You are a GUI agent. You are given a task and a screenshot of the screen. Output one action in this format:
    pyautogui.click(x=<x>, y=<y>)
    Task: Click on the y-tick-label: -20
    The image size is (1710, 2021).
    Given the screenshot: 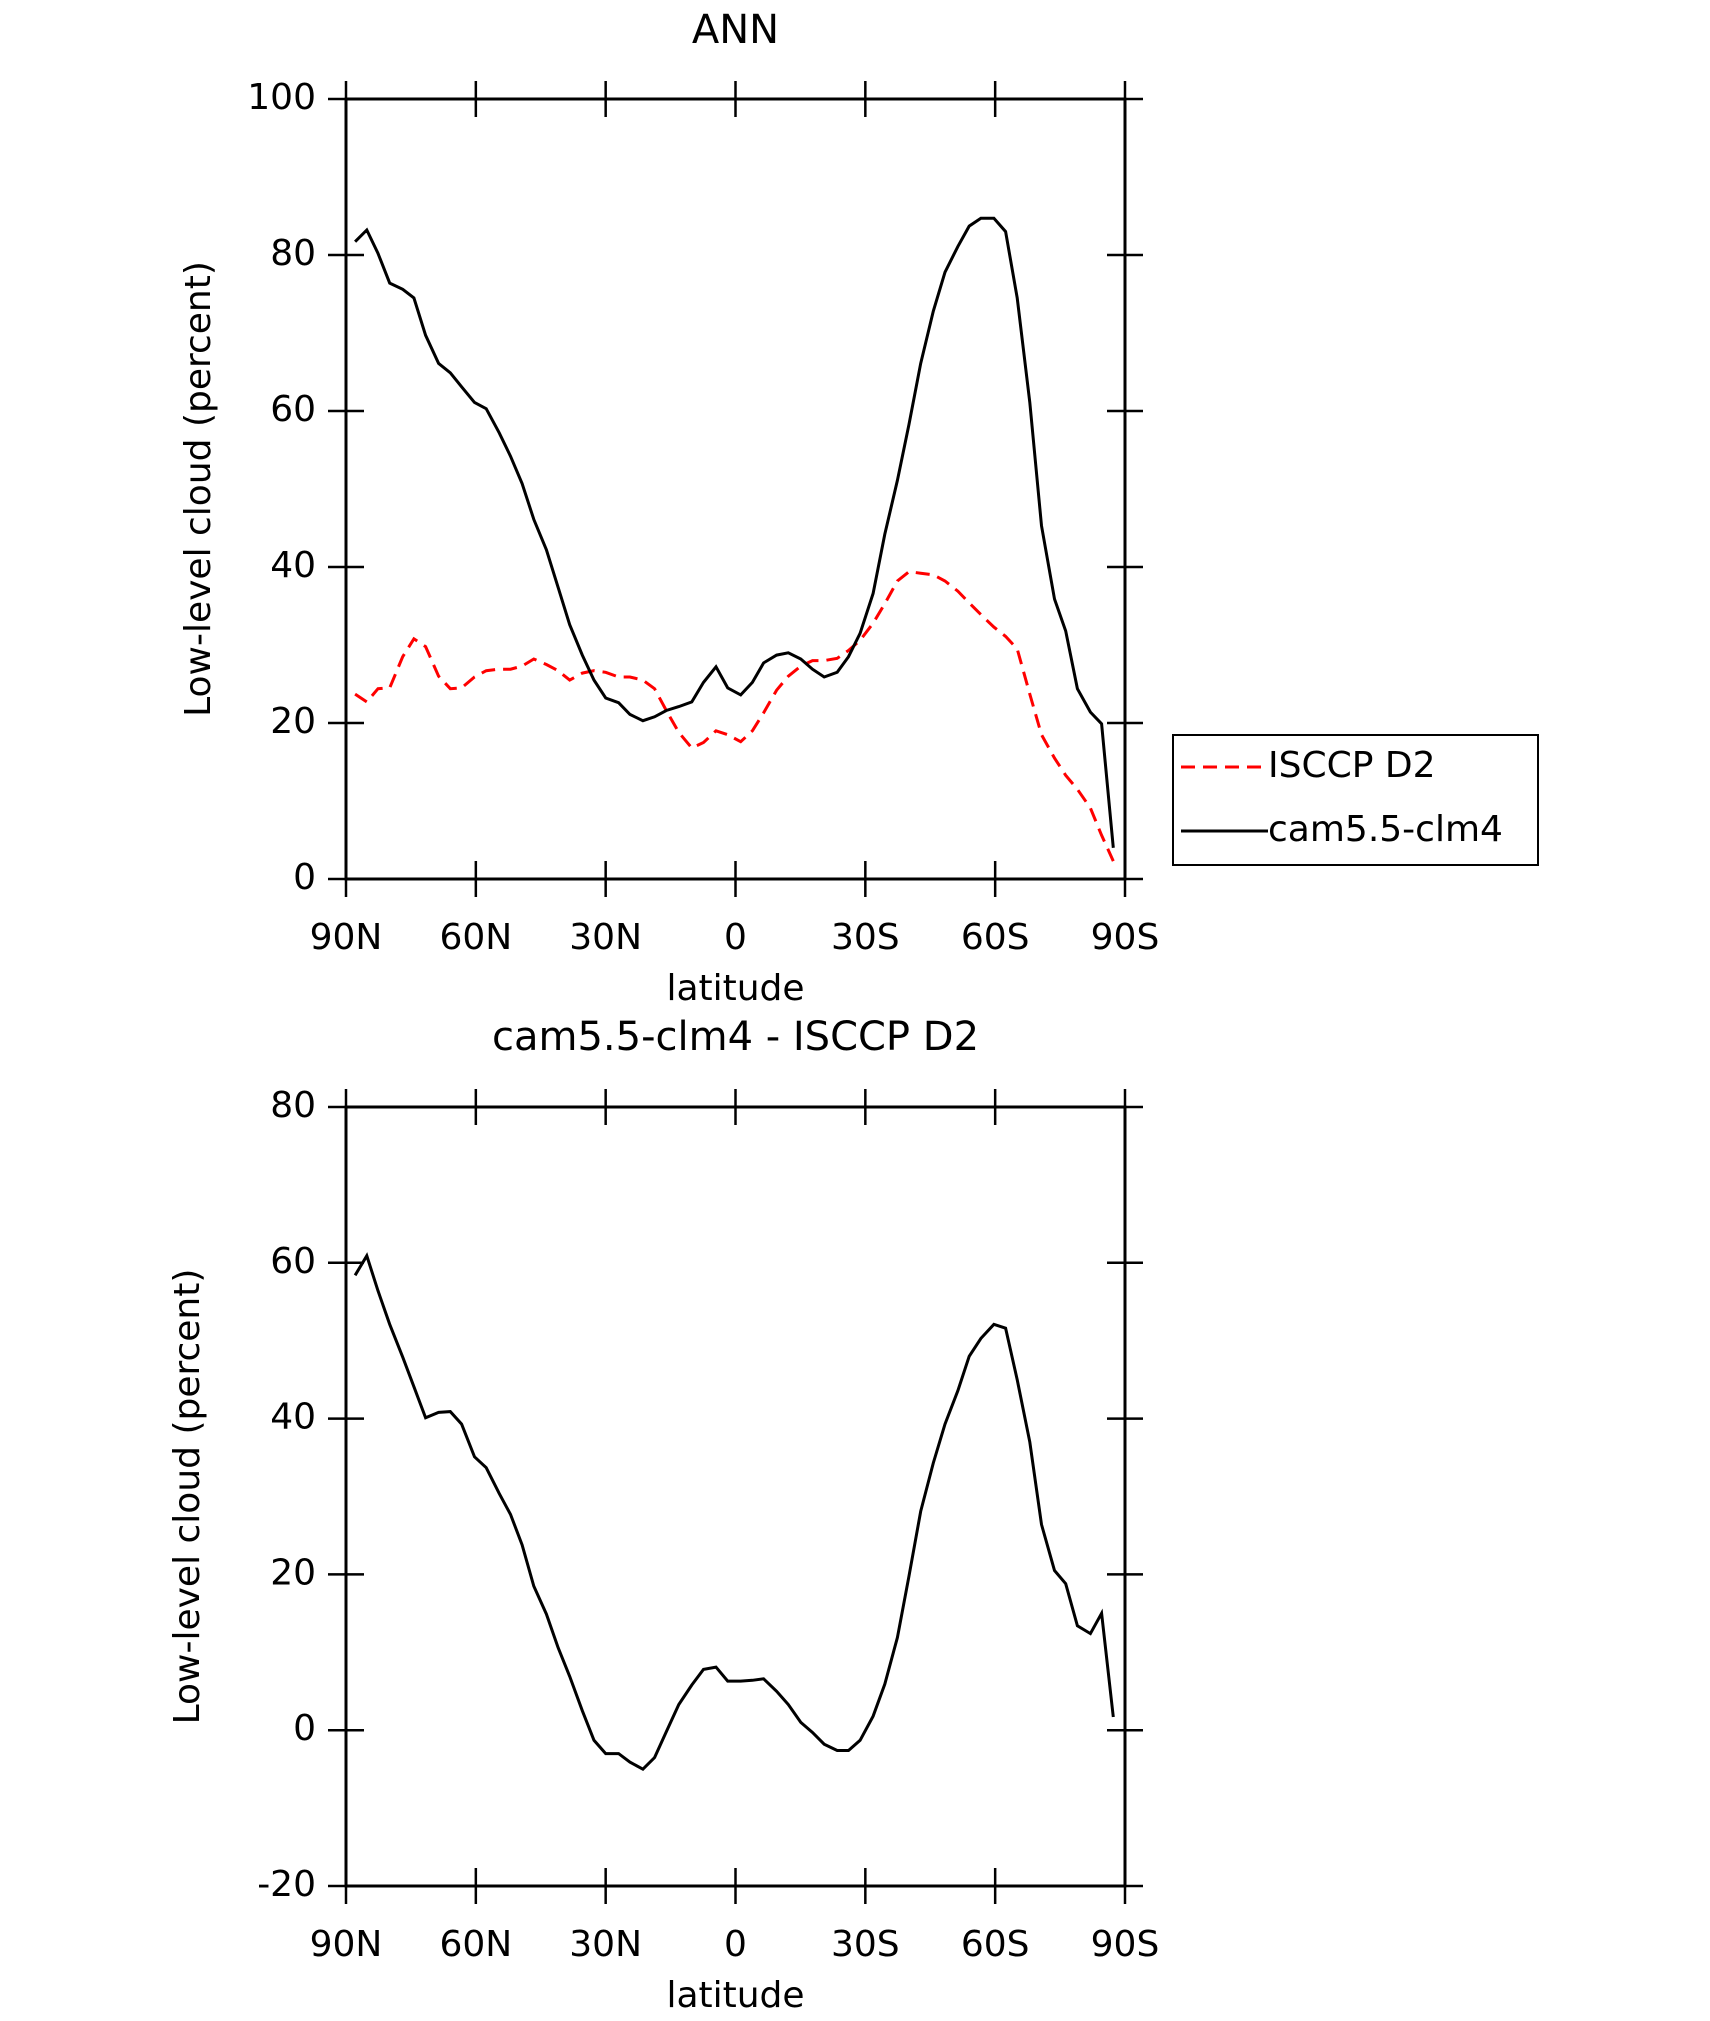 What is the action you would take?
    pyautogui.click(x=286, y=1884)
    